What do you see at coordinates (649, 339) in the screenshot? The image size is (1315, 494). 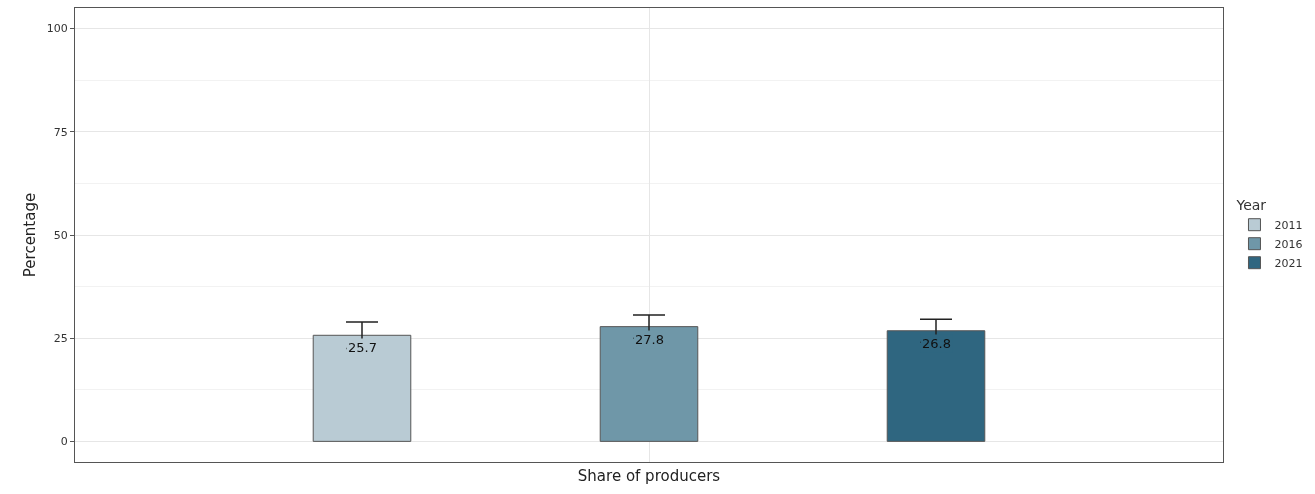 I see `data-label: 27.8` at bounding box center [649, 339].